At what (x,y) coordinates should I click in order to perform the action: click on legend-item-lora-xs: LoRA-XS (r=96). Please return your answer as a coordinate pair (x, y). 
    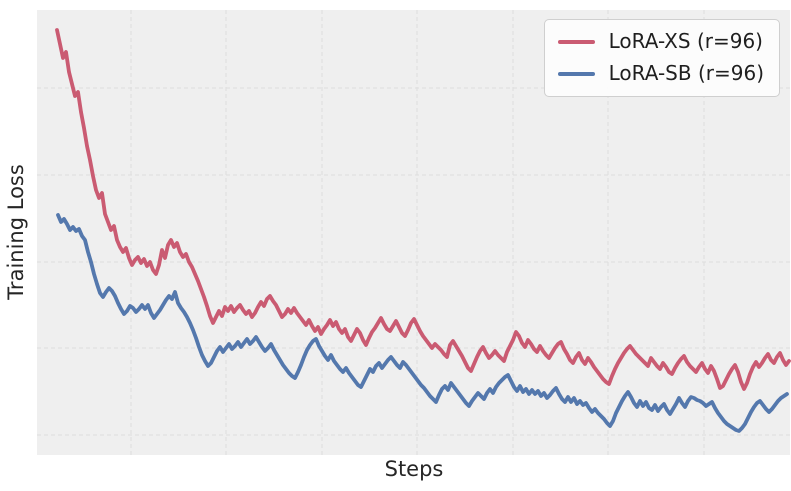
    Looking at the image, I should click on (660, 41).